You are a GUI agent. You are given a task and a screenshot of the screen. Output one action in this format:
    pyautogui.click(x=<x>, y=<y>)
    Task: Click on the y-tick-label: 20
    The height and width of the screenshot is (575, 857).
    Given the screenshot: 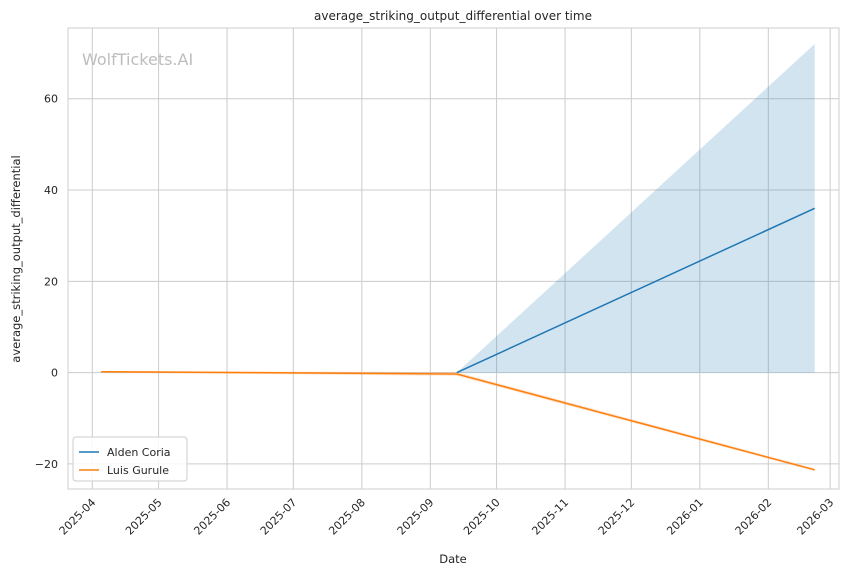 What is the action you would take?
    pyautogui.click(x=51, y=281)
    